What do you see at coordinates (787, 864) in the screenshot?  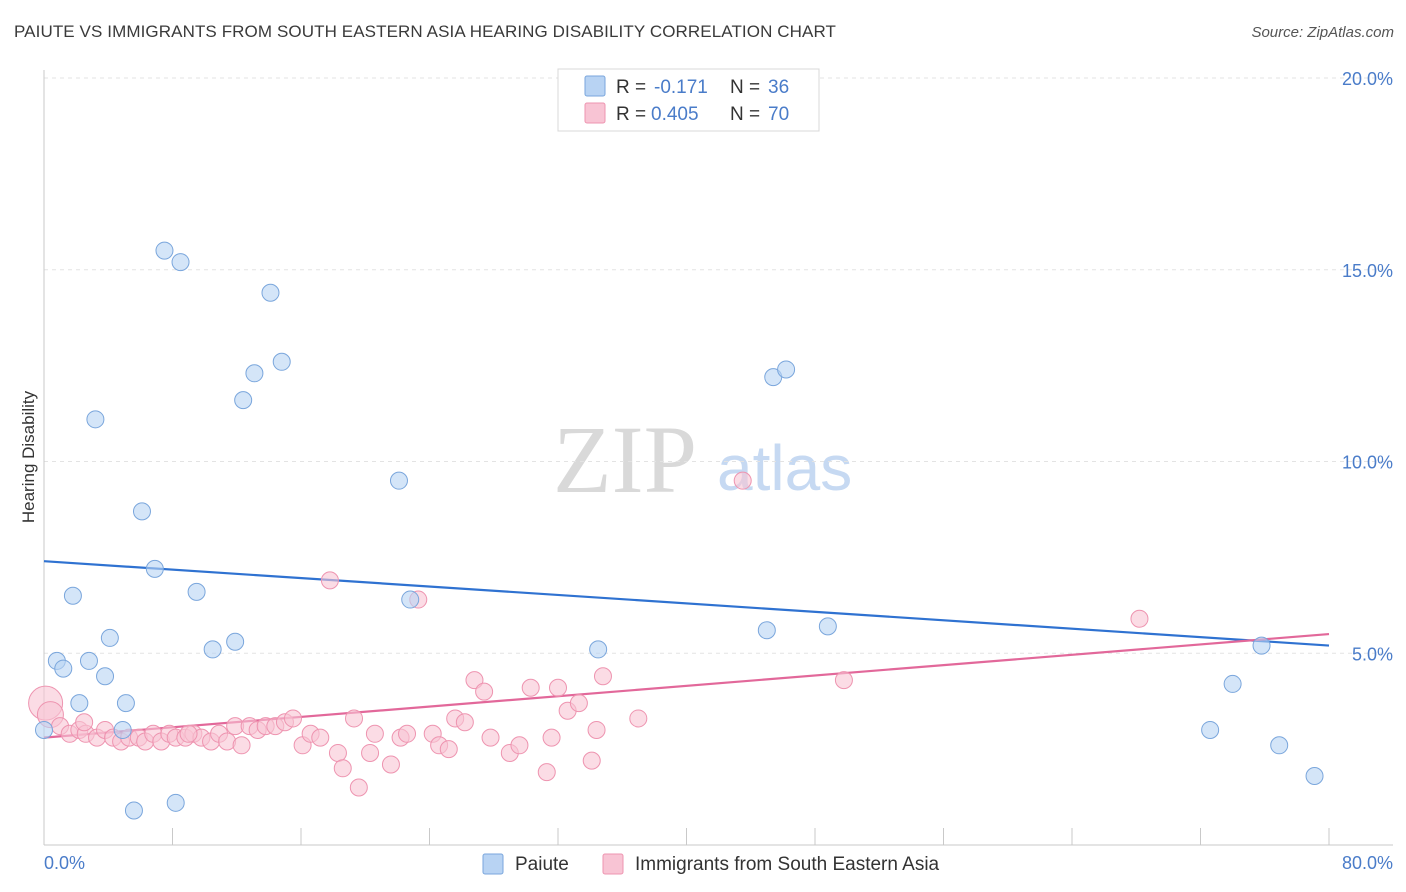 I see `legend-label-immigrants: Immigrants from South Eastern Asia` at bounding box center [787, 864].